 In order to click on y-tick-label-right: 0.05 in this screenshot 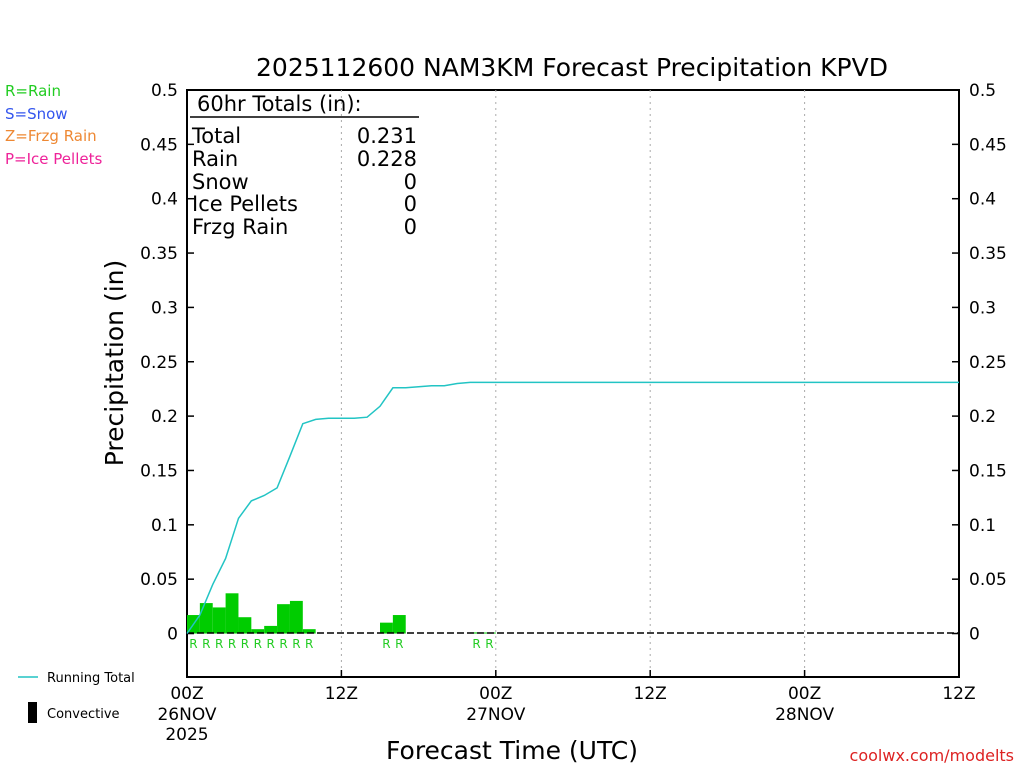, I will do `click(988, 580)`.